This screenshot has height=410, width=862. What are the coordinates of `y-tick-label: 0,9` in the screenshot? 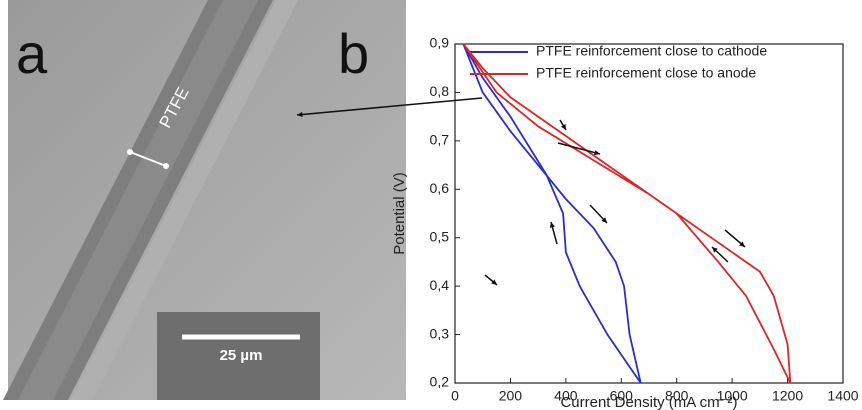 It's located at (440, 43).